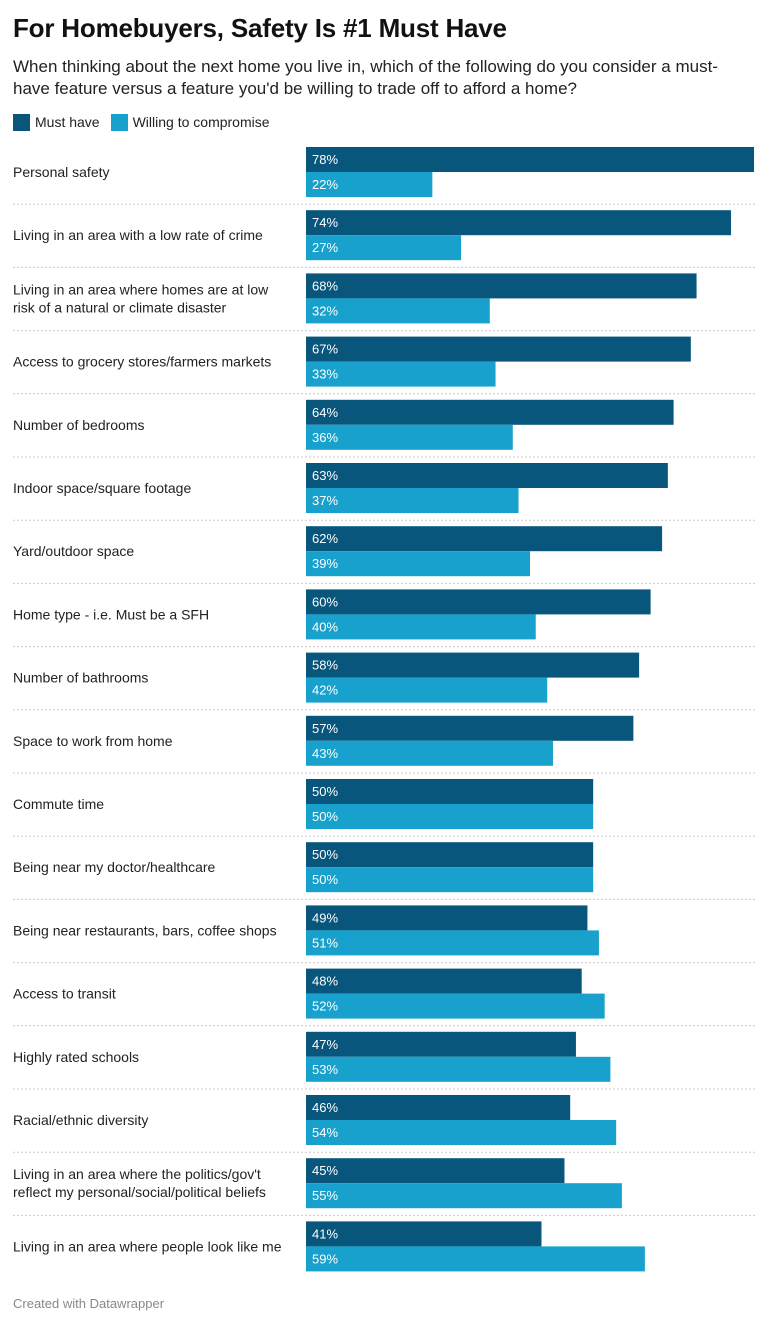 This screenshot has width=768, height=1324. I want to click on category-label: Commute time, so click(58, 804).